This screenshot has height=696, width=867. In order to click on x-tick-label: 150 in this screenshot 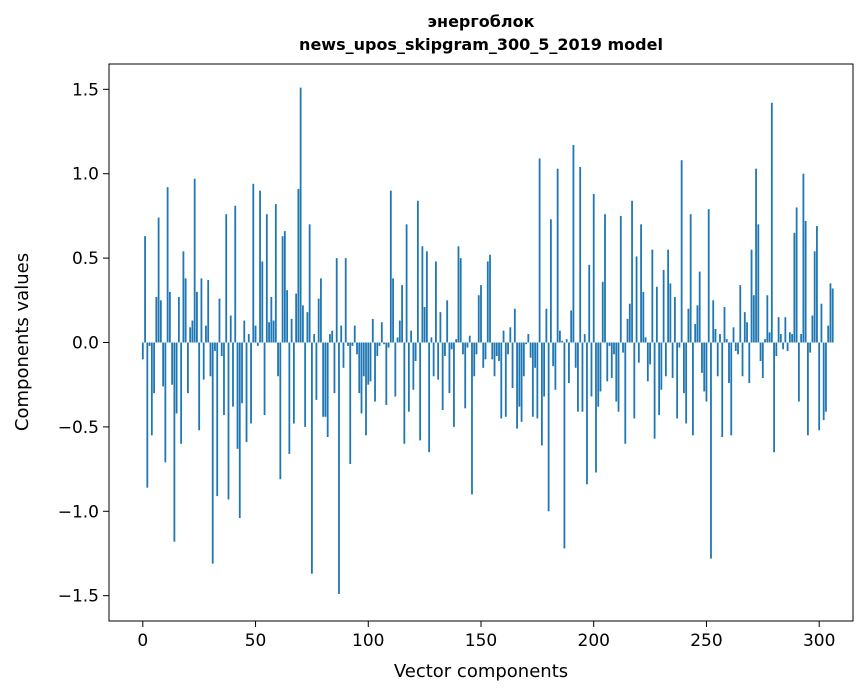, I will do `click(481, 641)`.